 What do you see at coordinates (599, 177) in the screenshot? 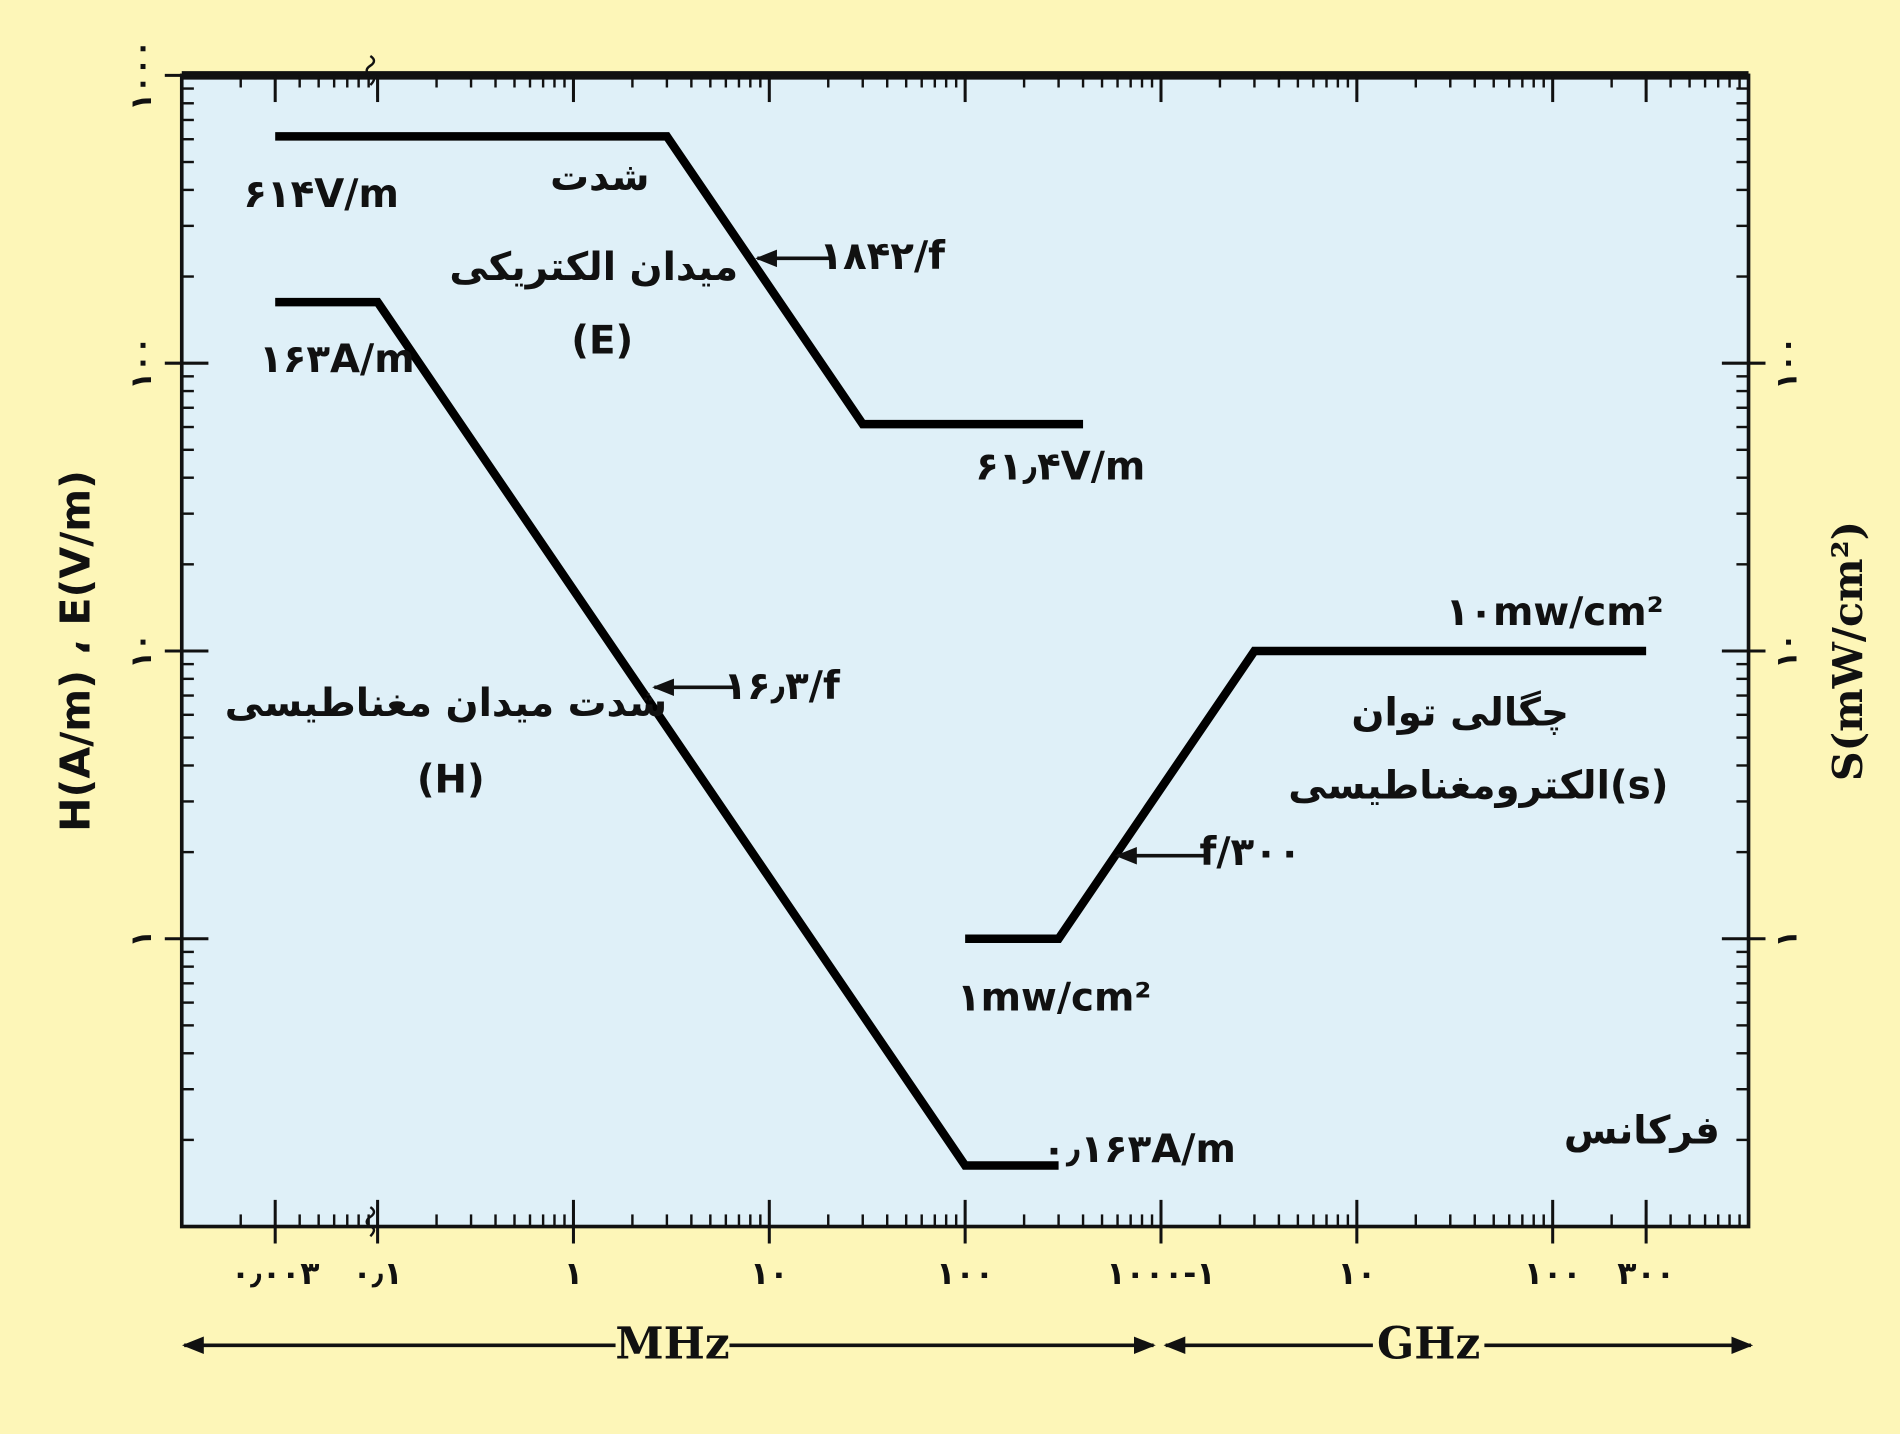
I see `annotation: شدت` at bounding box center [599, 177].